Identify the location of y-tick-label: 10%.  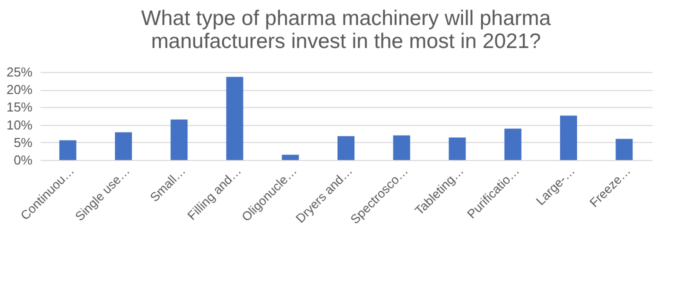
(19, 124).